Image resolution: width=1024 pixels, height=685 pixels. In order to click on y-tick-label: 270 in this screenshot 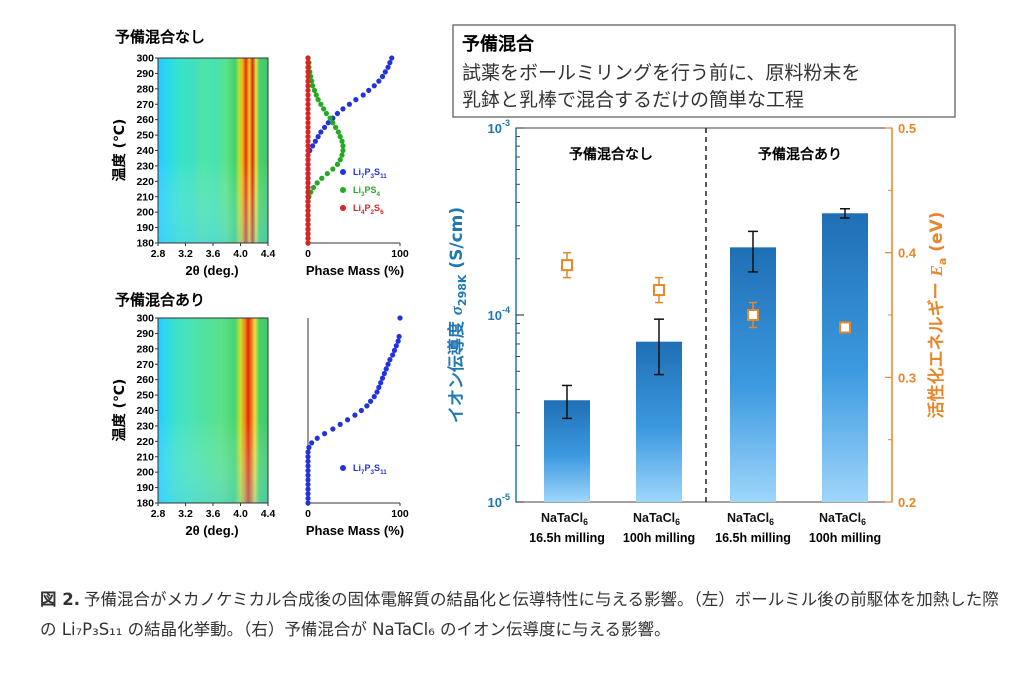, I will do `click(145, 365)`.